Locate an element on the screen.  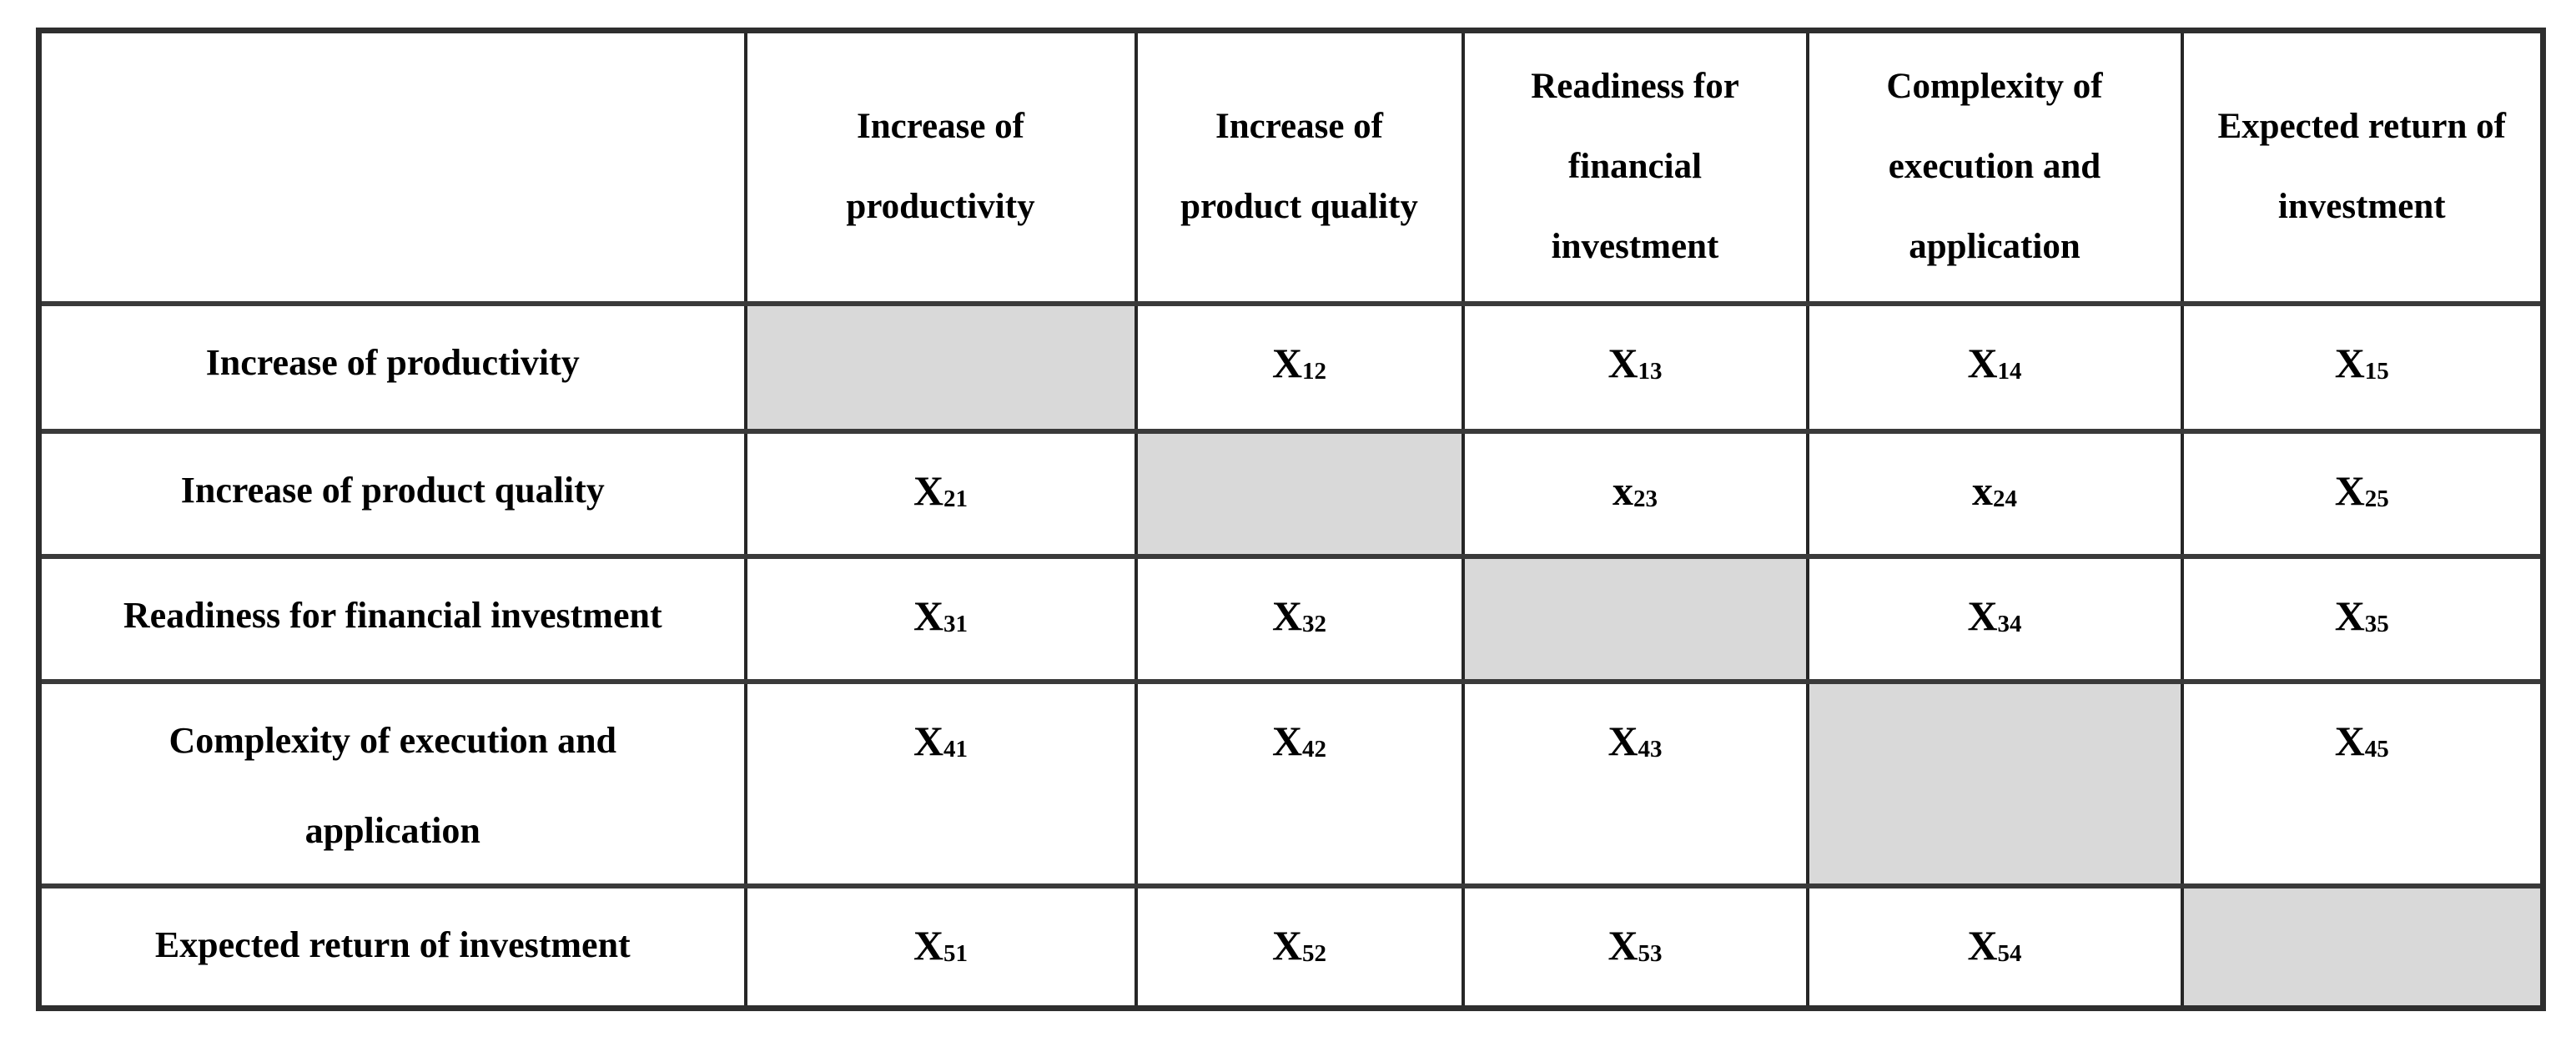
variable-subscript: 45 is located at coordinates (2376, 749).